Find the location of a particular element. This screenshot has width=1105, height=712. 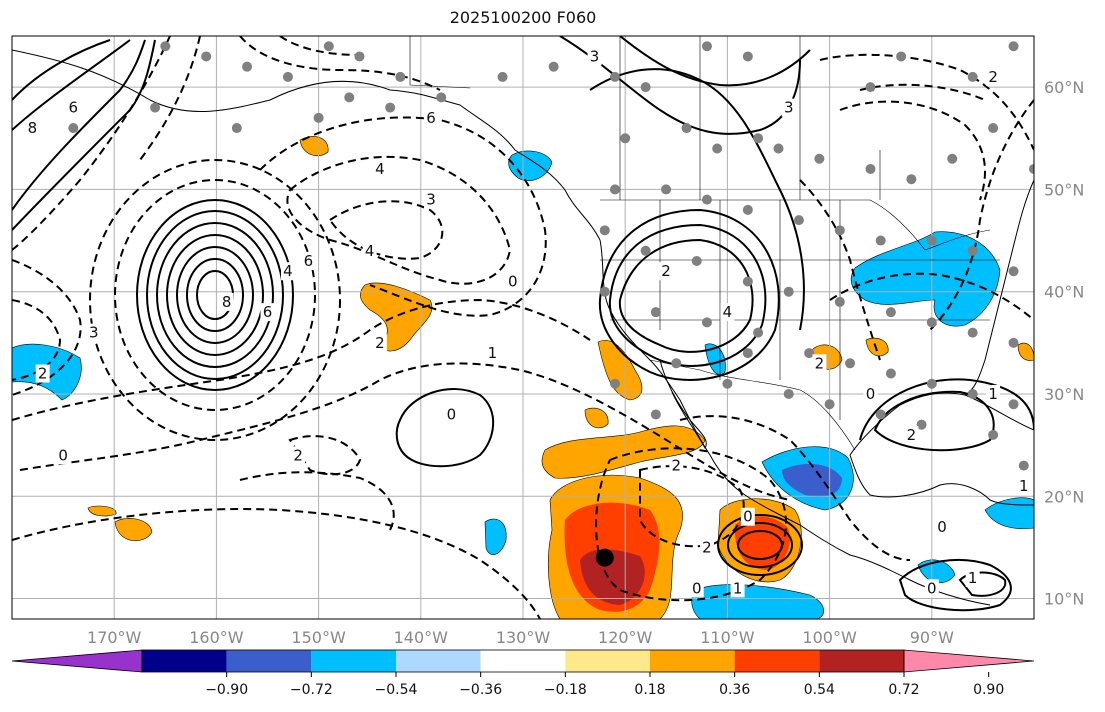

warm-patch-baja-north is located at coordinates (620, 370).